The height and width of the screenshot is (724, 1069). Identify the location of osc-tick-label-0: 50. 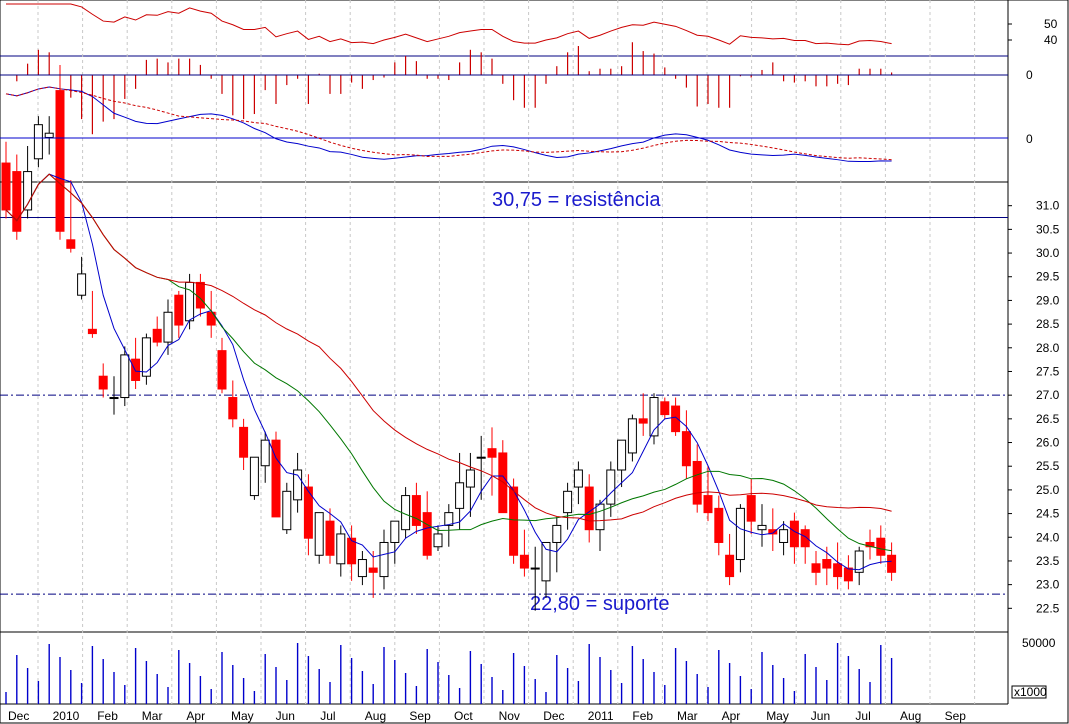
(1051, 24).